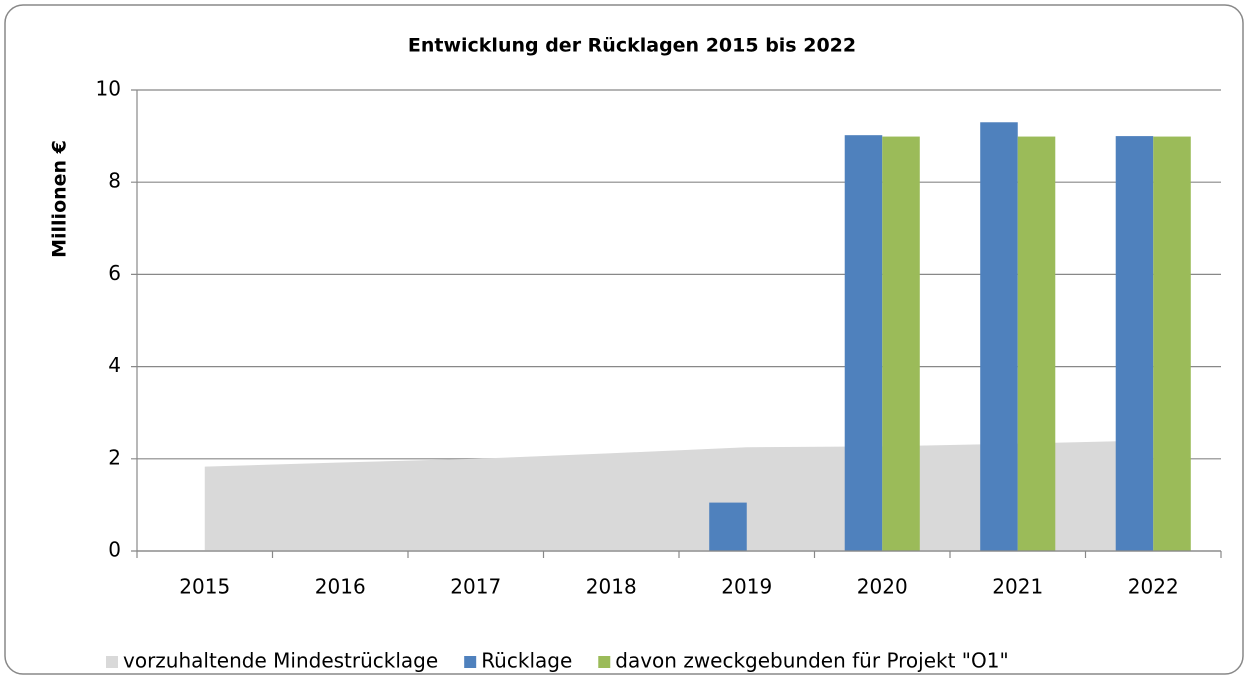 Image resolution: width=1248 pixels, height=679 pixels. Describe the element at coordinates (1153, 587) in the screenshot. I see `x-tick-label: 2022` at that location.